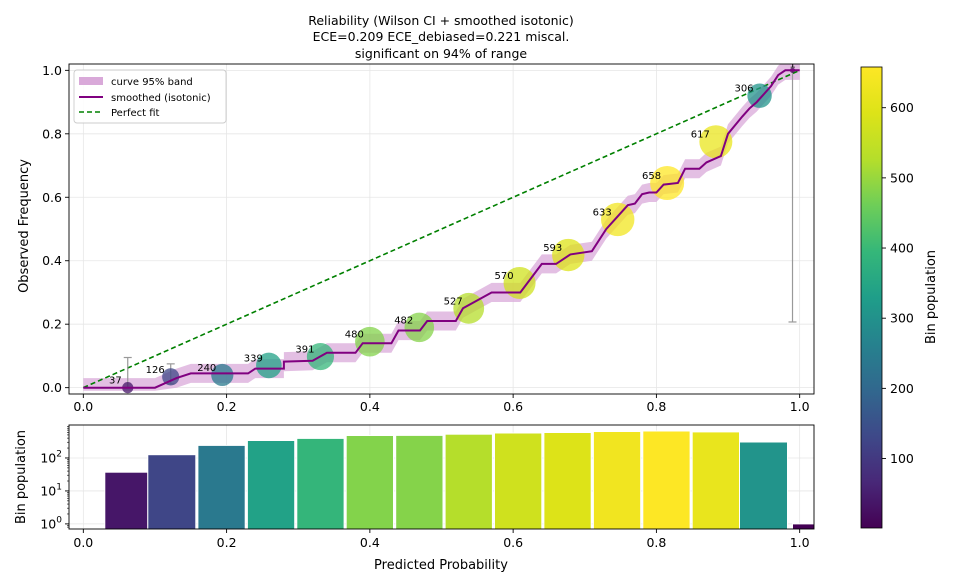 Image resolution: width=953 pixels, height=587 pixels. I want to click on x-axis-label: Predicted Probability, so click(441, 565).